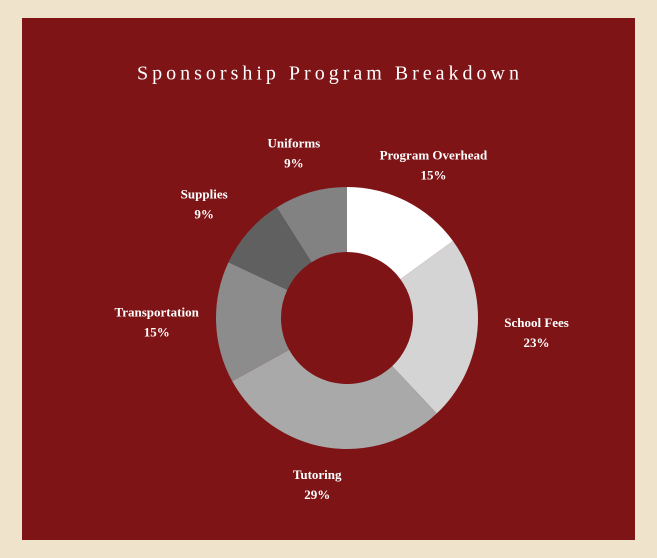 The width and height of the screenshot is (657, 558). I want to click on slice-label: Supplies, so click(204, 194).